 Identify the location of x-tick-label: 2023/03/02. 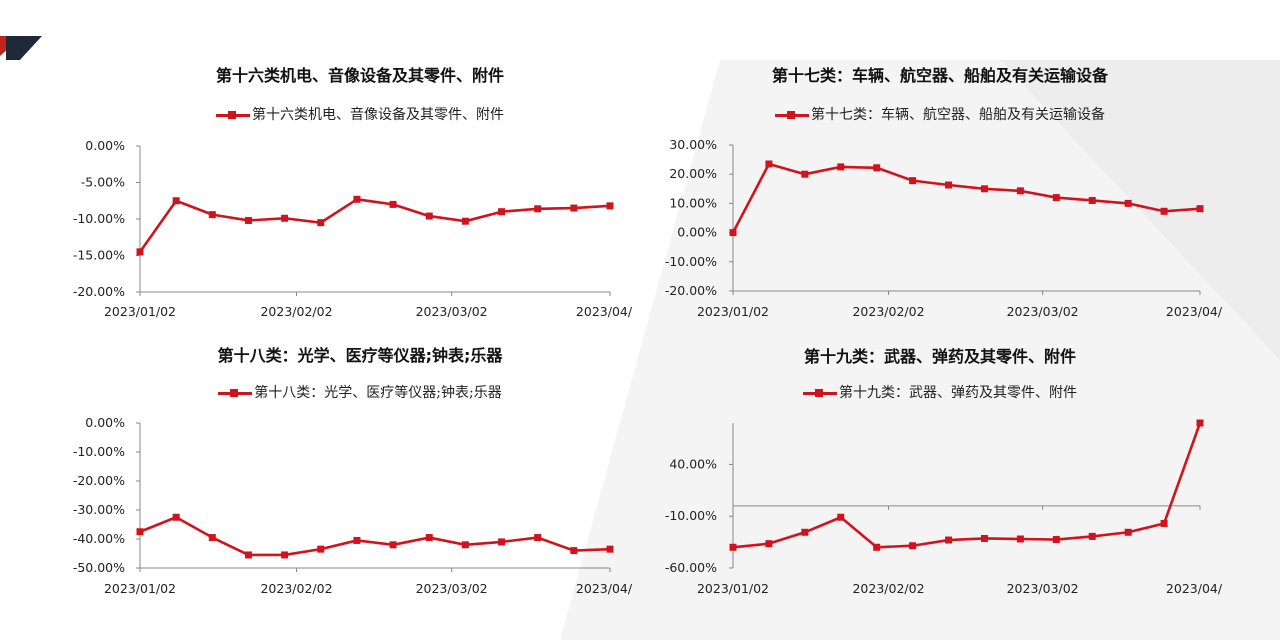
(452, 311).